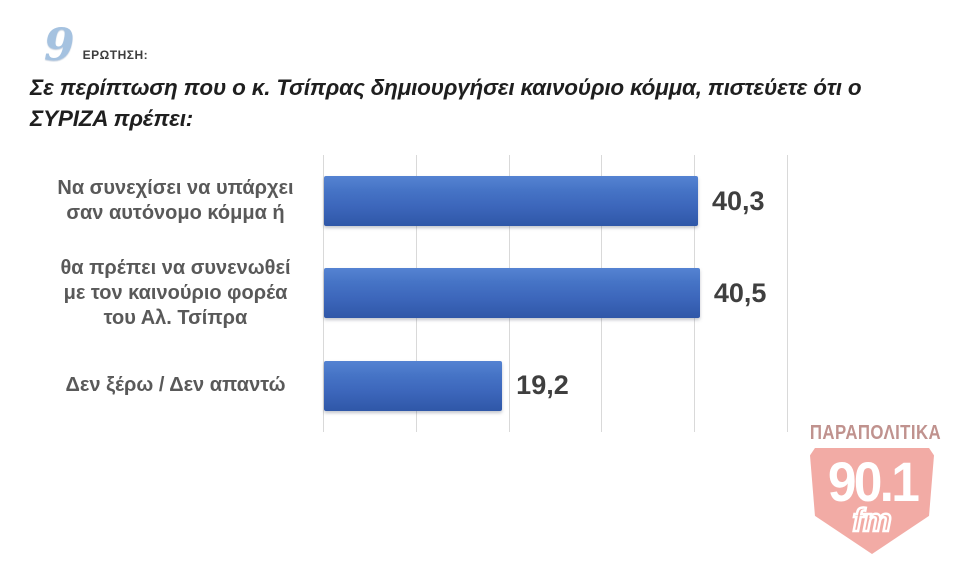 Image resolution: width=960 pixels, height=565 pixels. I want to click on bar-row: 19,2, so click(555, 386).